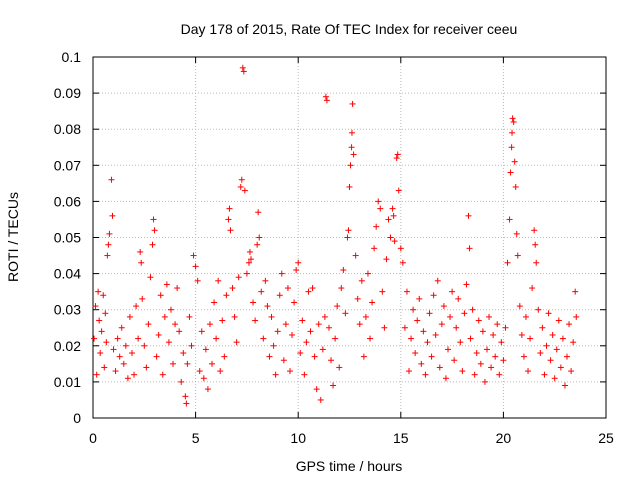  What do you see at coordinates (196, 438) in the screenshot?
I see `x-tick-label: 5` at bounding box center [196, 438].